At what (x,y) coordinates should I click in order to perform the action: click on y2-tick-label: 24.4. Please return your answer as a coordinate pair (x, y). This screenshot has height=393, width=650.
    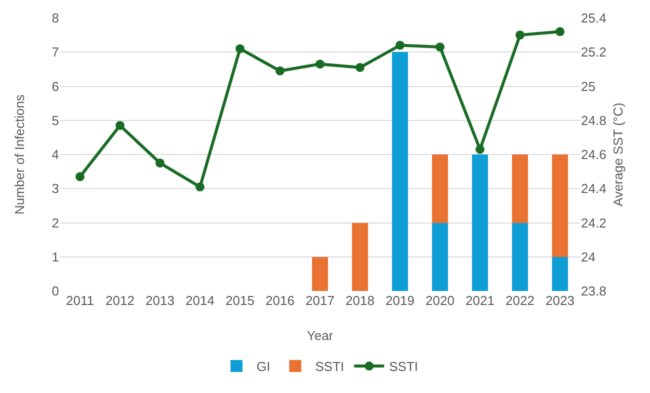
    Looking at the image, I should click on (593, 188).